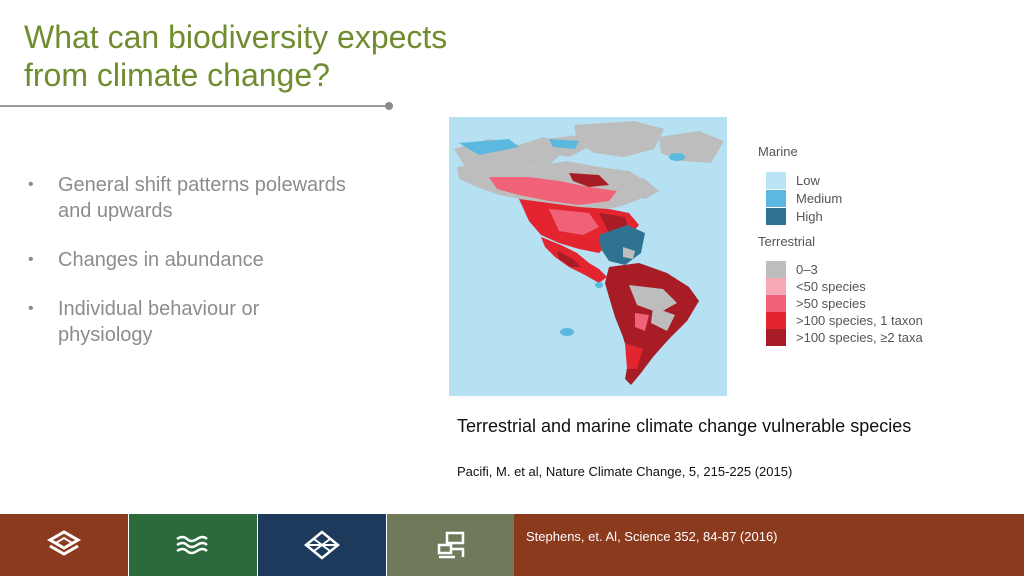 This screenshot has width=1024, height=576. I want to click on footer-tile-layers, so click(64, 545).